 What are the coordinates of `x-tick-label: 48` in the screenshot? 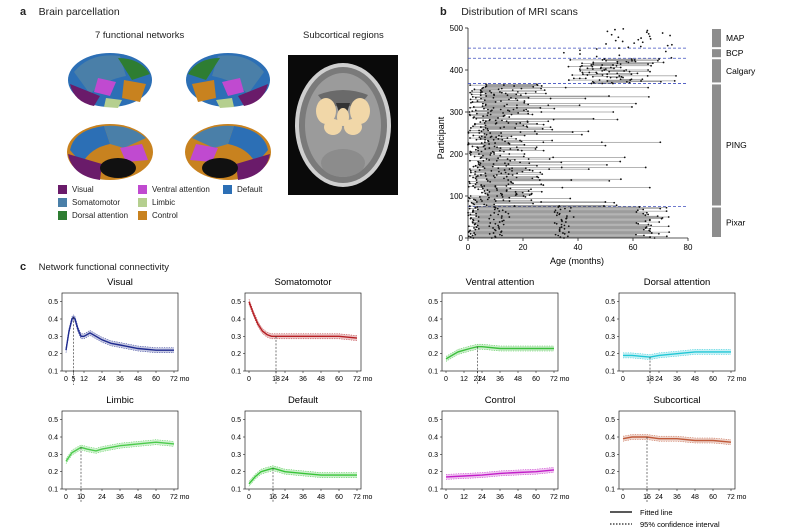 It's located at (138, 379).